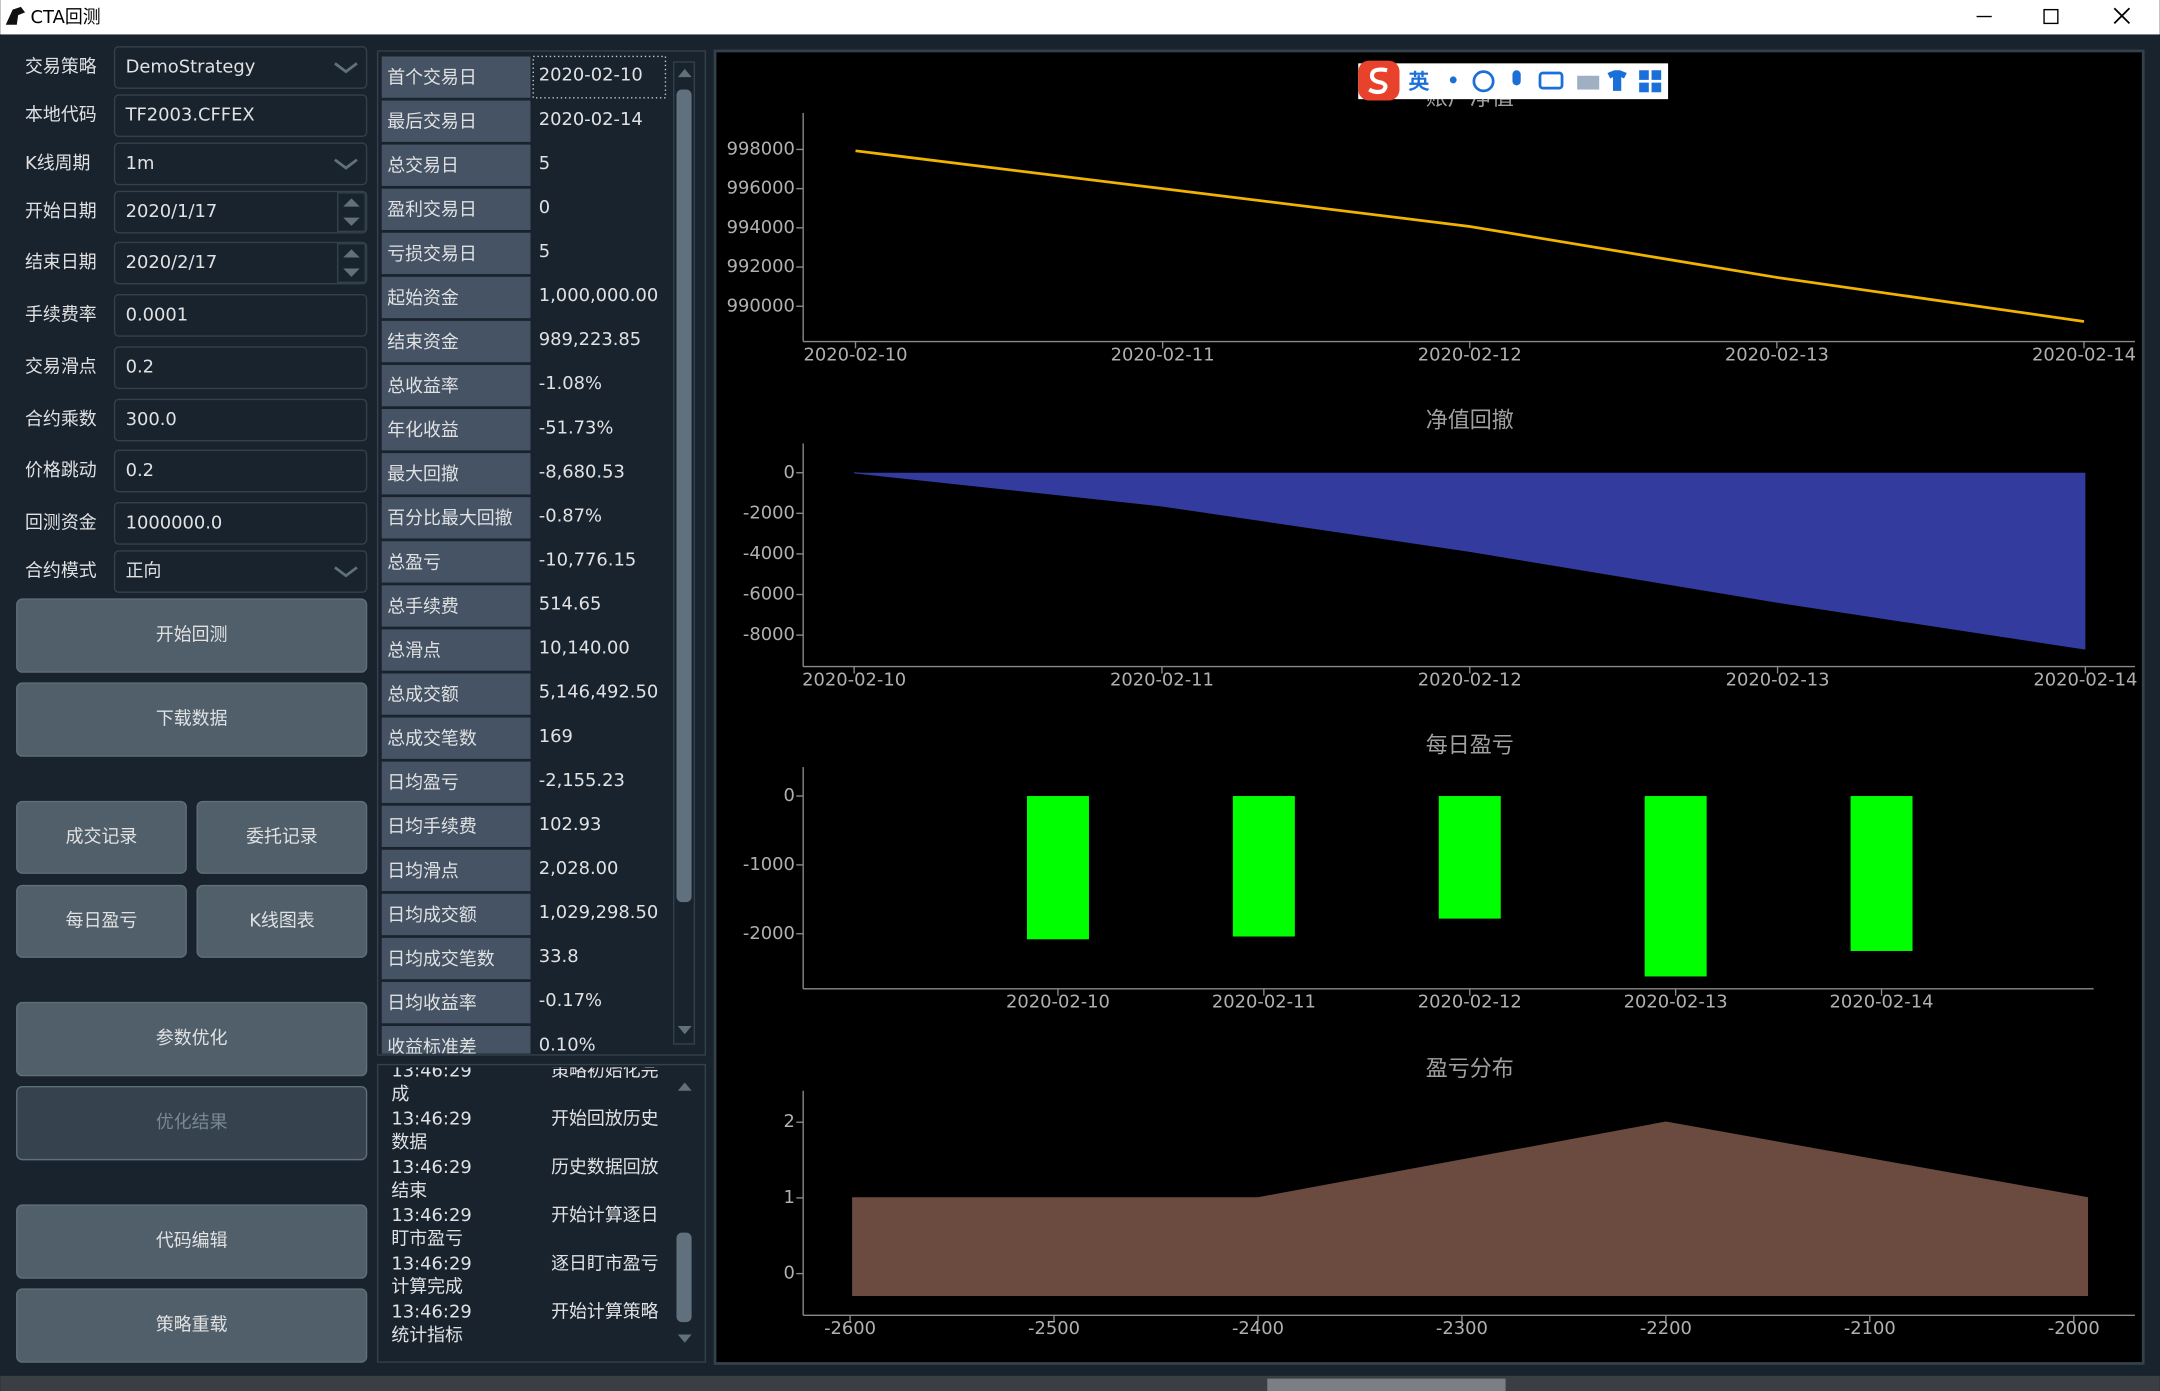 Image resolution: width=2160 pixels, height=1391 pixels. Describe the element at coordinates (576, 427) in the screenshot. I see `stat-value: -51.73%` at that location.